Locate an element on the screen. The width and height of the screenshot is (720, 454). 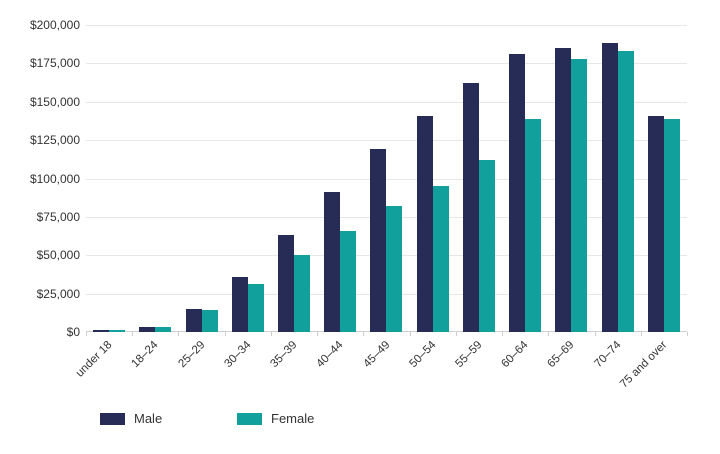
legend-item-female: Female is located at coordinates (275, 418).